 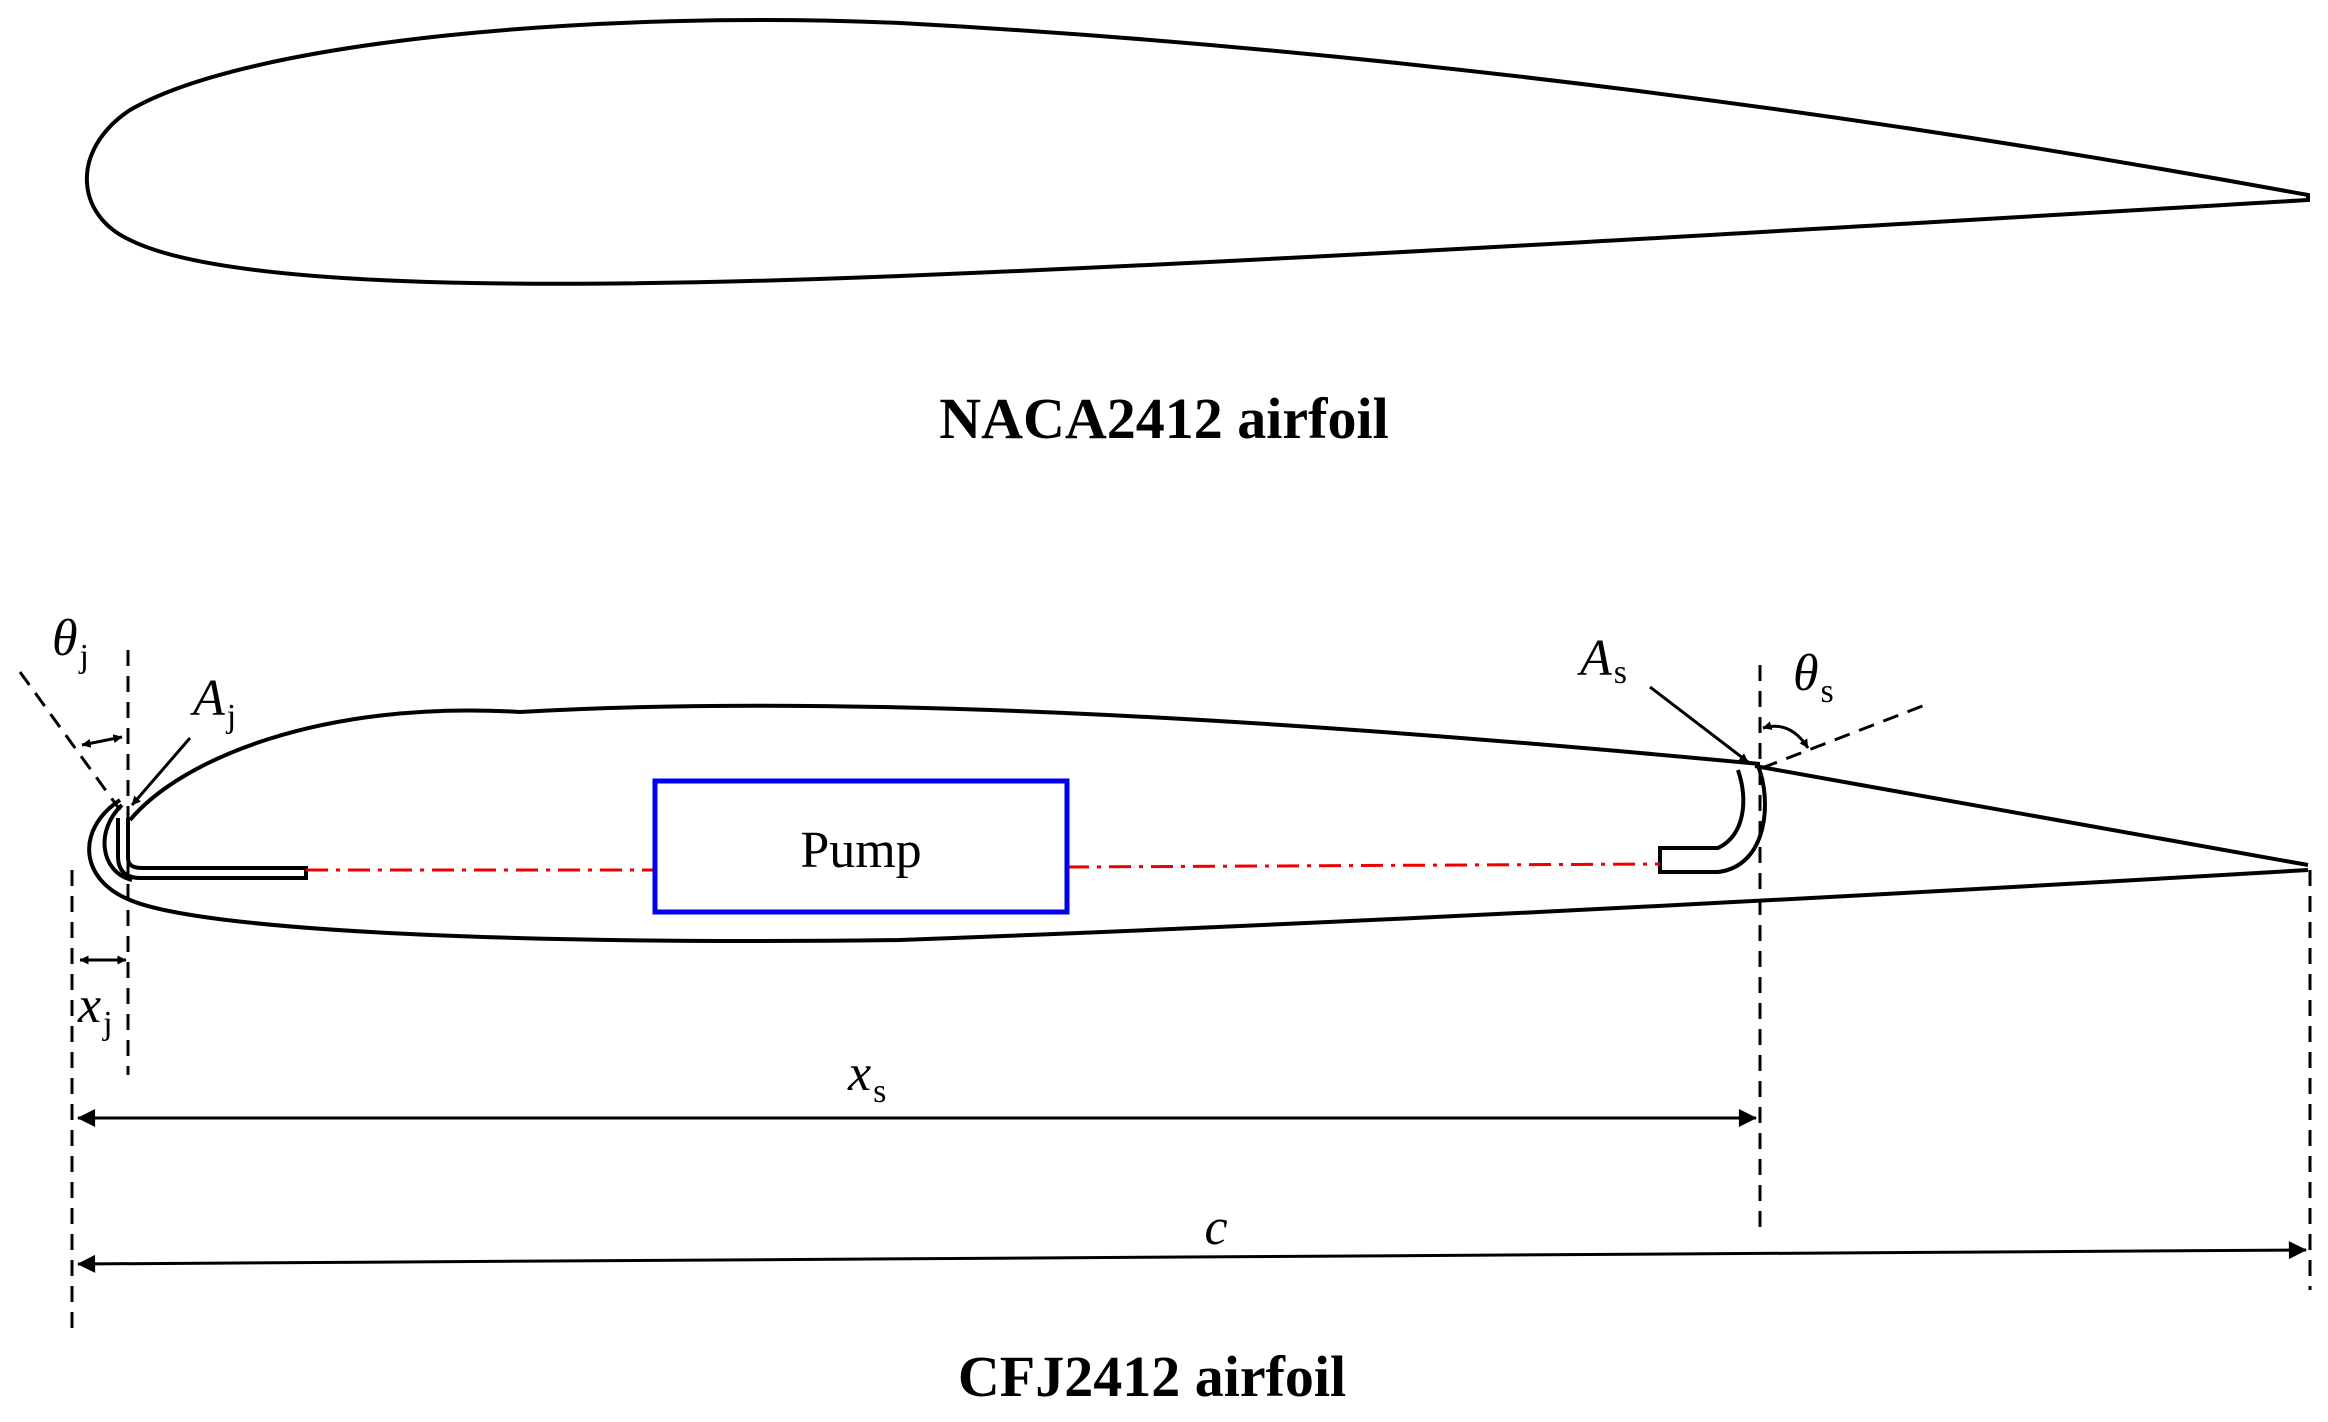 I want to click on cfj-lower-surface, so click(x=1198, y=870).